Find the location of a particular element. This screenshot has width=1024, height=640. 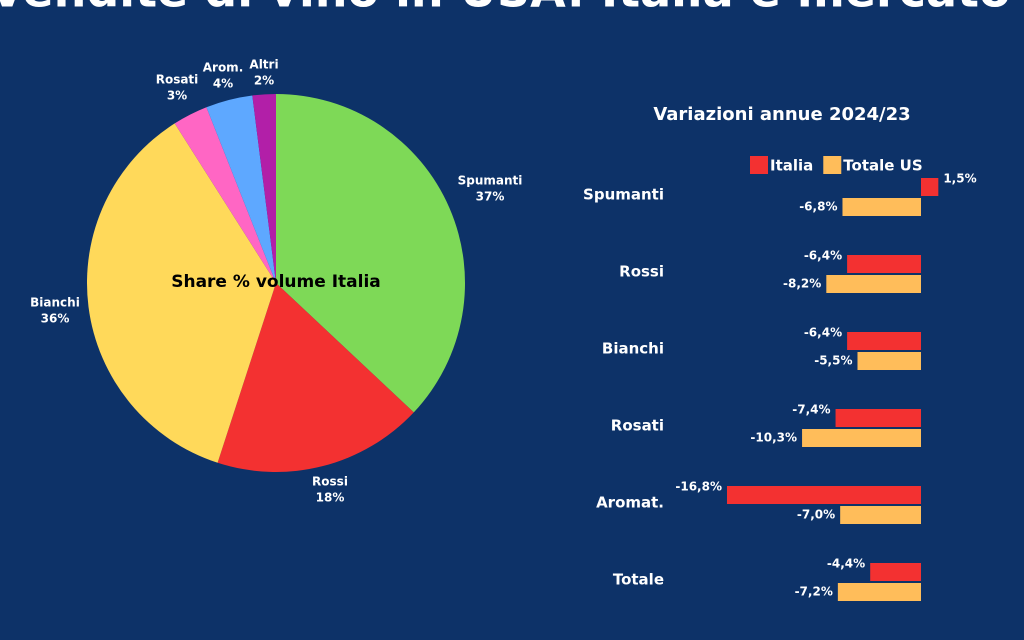

value-label: -10,3% is located at coordinates (773, 438).